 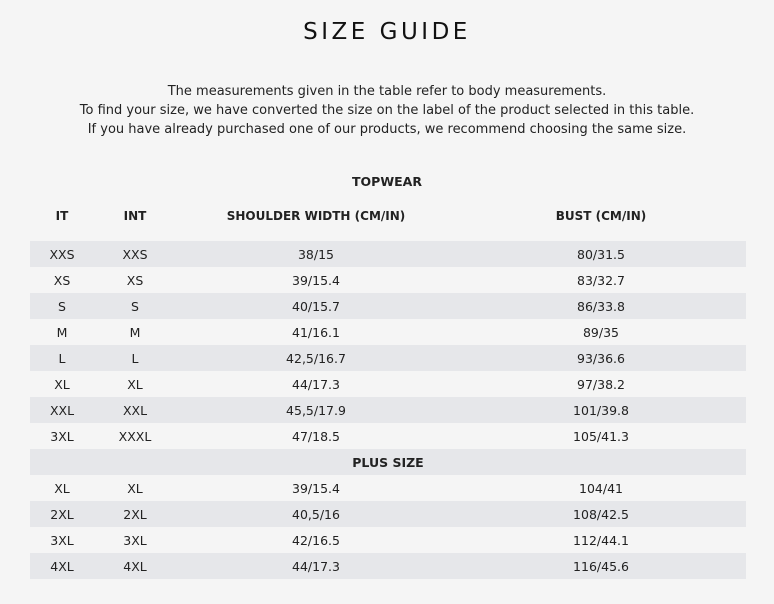 What do you see at coordinates (601, 384) in the screenshot?
I see `table-cell: 97/38.2` at bounding box center [601, 384].